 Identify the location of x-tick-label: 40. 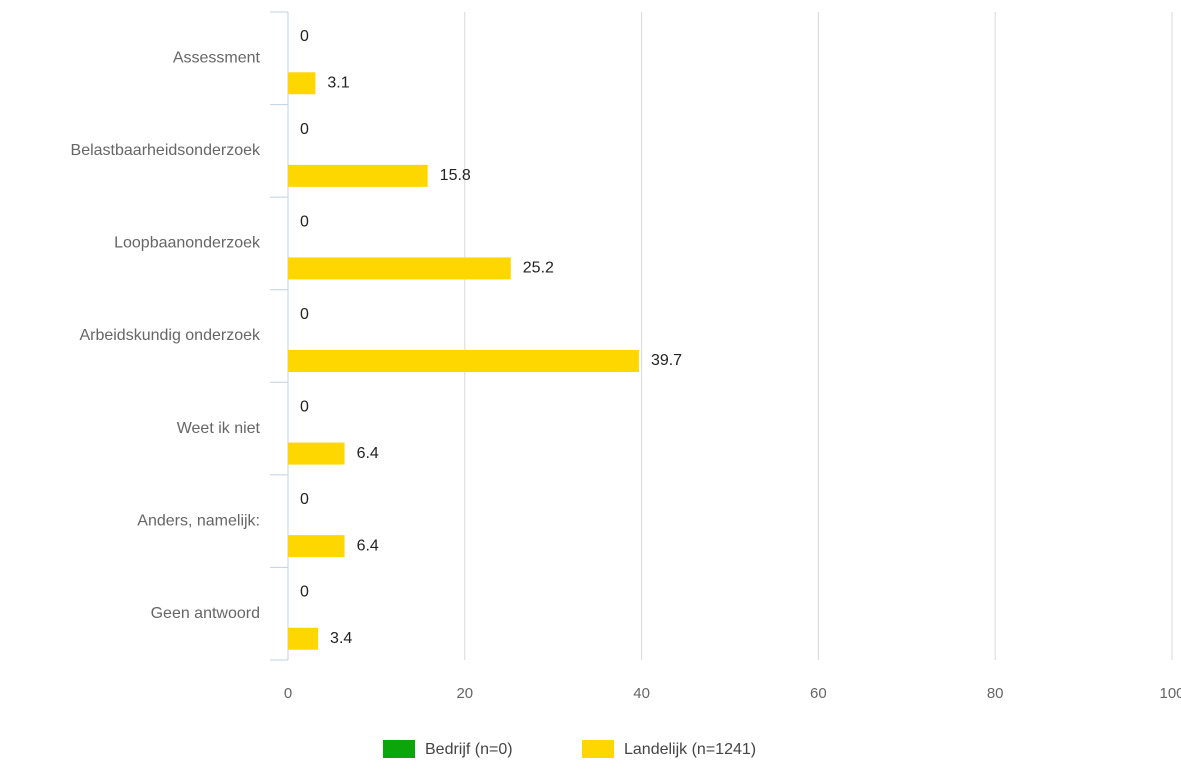
(641, 693).